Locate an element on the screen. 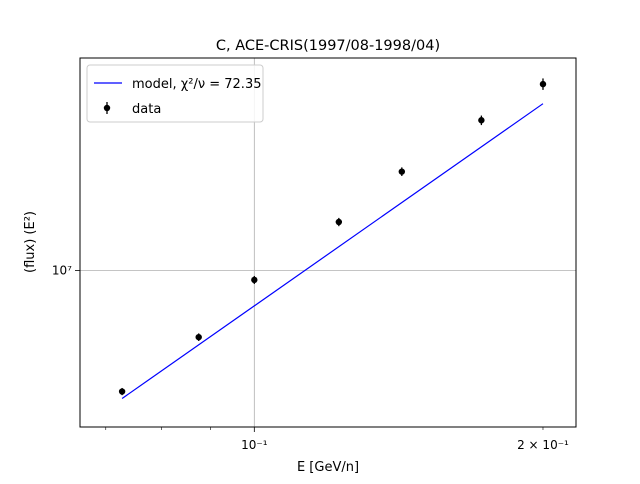  y-tick-label: 10⁷ is located at coordinates (62, 271).